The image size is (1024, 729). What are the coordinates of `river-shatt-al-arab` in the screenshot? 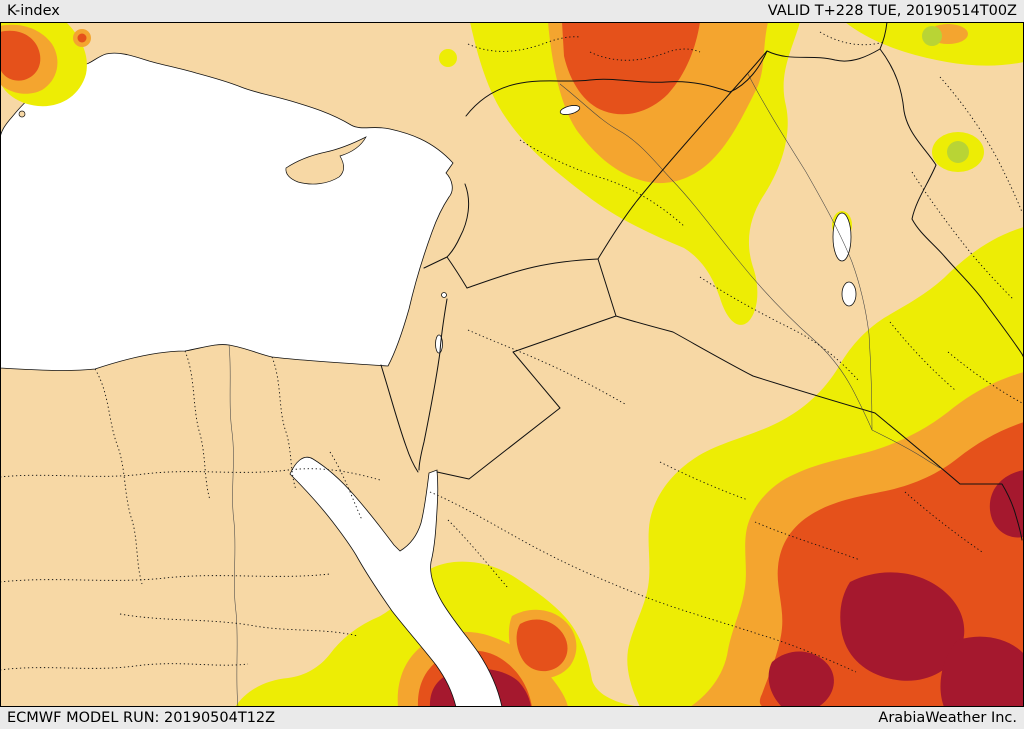 It's located at (906, 449).